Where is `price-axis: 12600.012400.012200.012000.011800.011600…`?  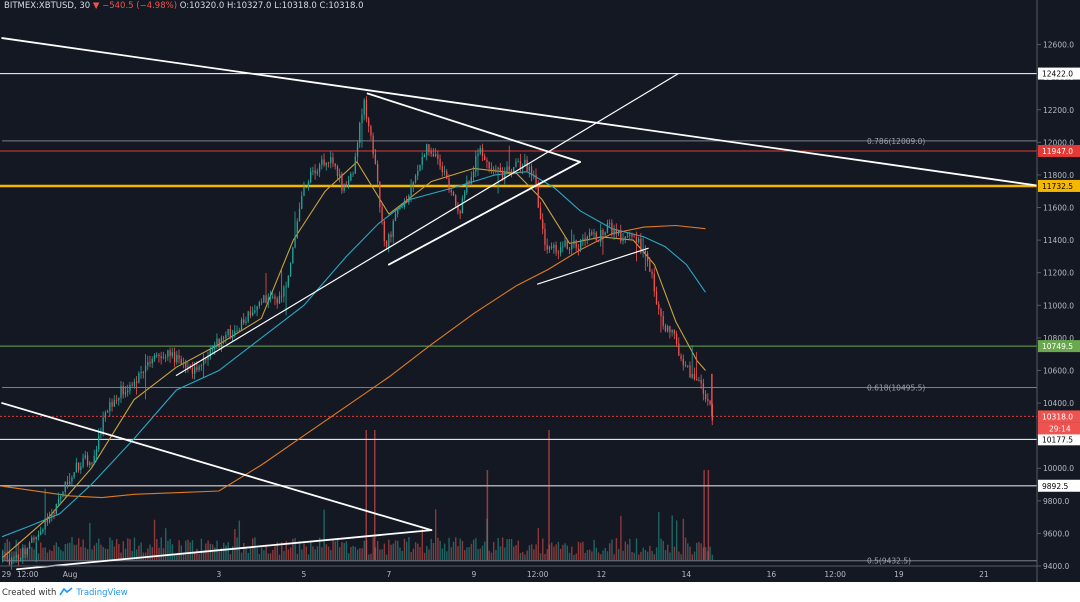 price-axis: 12600.012400.012200.012000.011800.011600… is located at coordinates (1058, 291).